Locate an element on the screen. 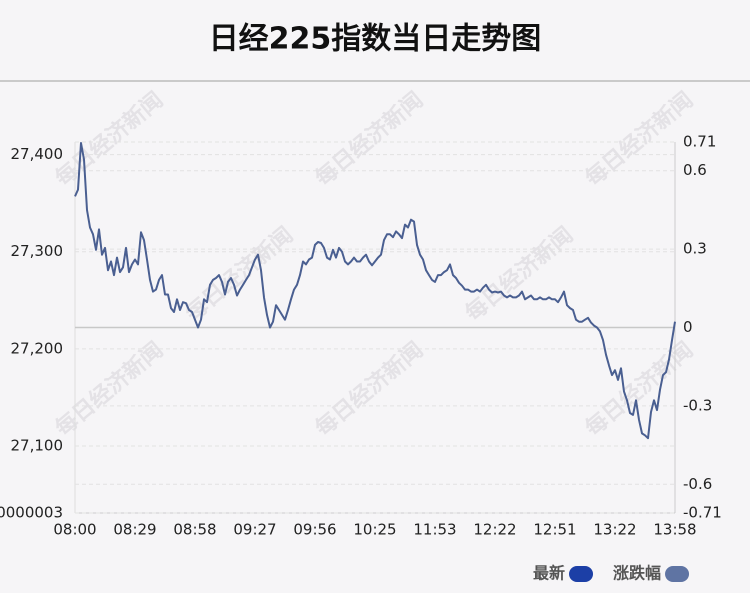 This screenshot has width=750, height=593. legend-label: 涨跌幅 is located at coordinates (637, 573).